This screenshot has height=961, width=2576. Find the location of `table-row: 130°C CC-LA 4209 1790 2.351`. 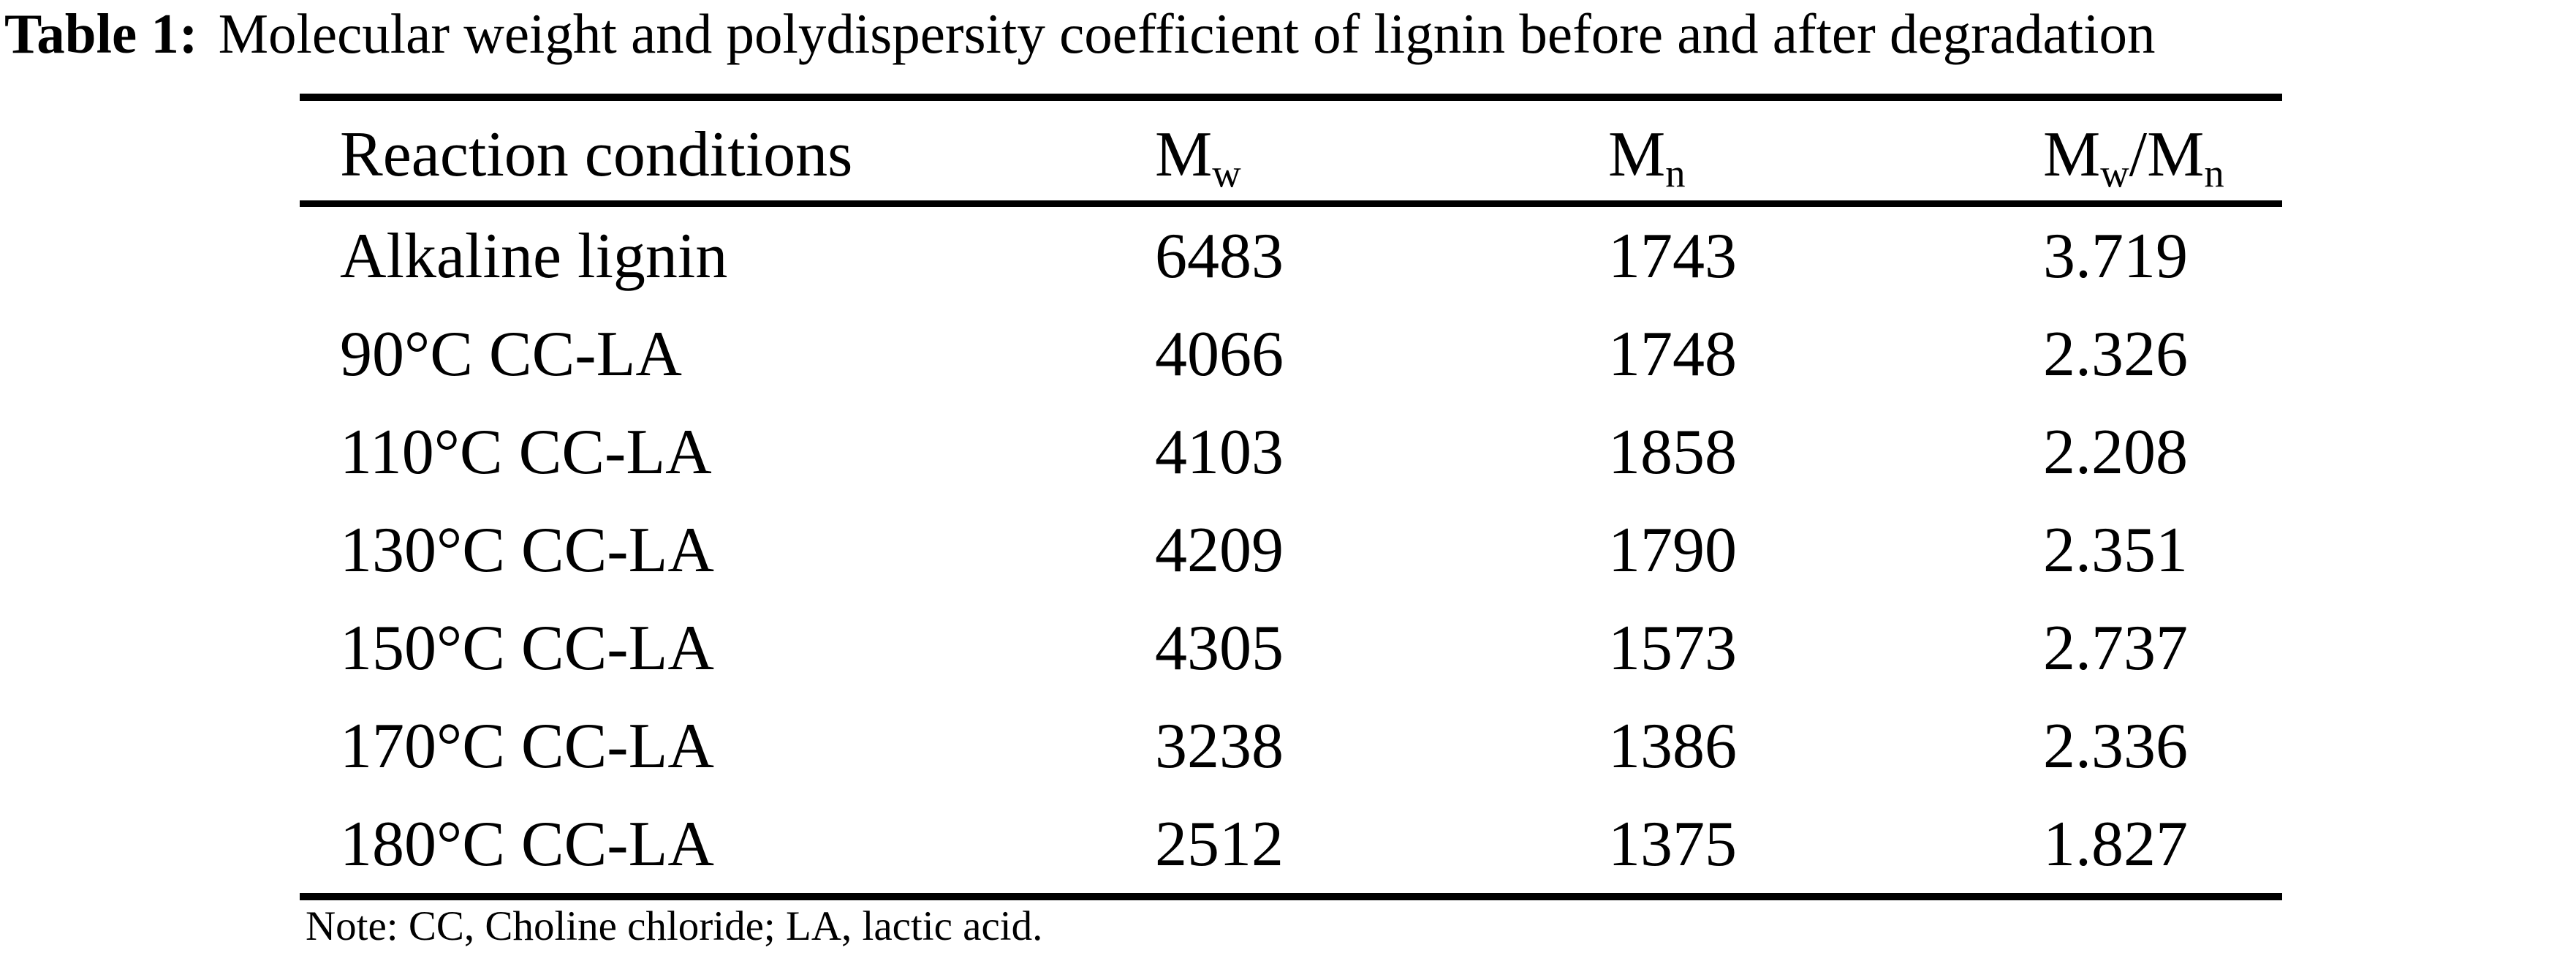

table-row: 130°C CC-LA 4209 1790 2.351 is located at coordinates (1291, 550).